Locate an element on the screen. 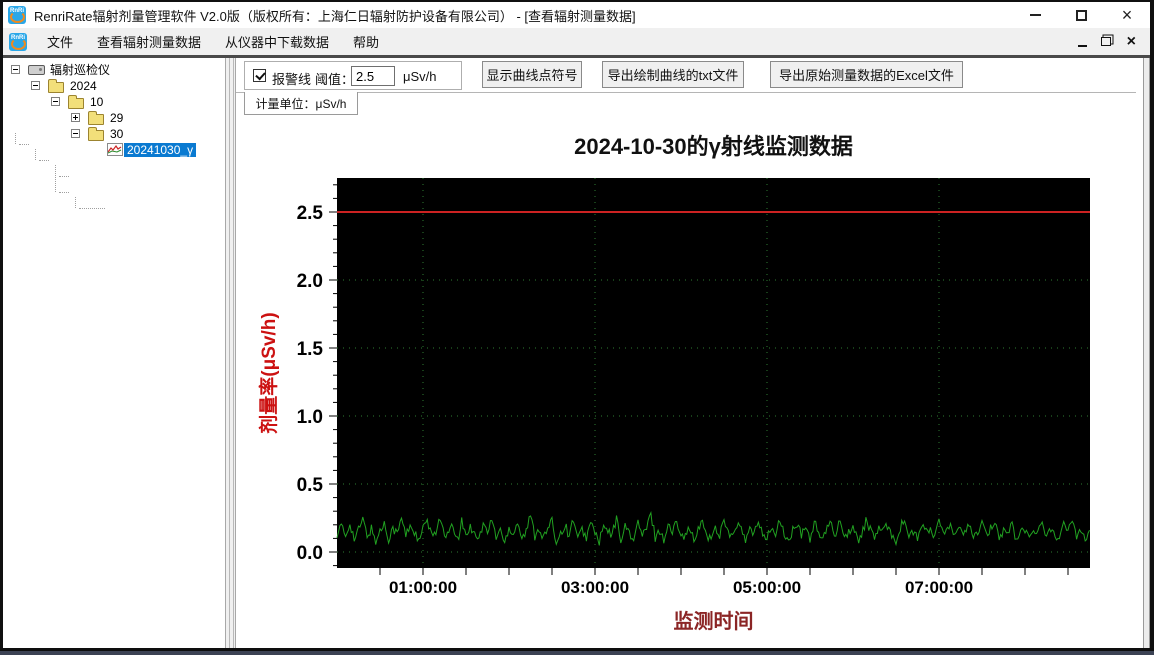 Image resolution: width=1154 pixels, height=655 pixels. tree-item-label: 30 is located at coordinates (117, 134).